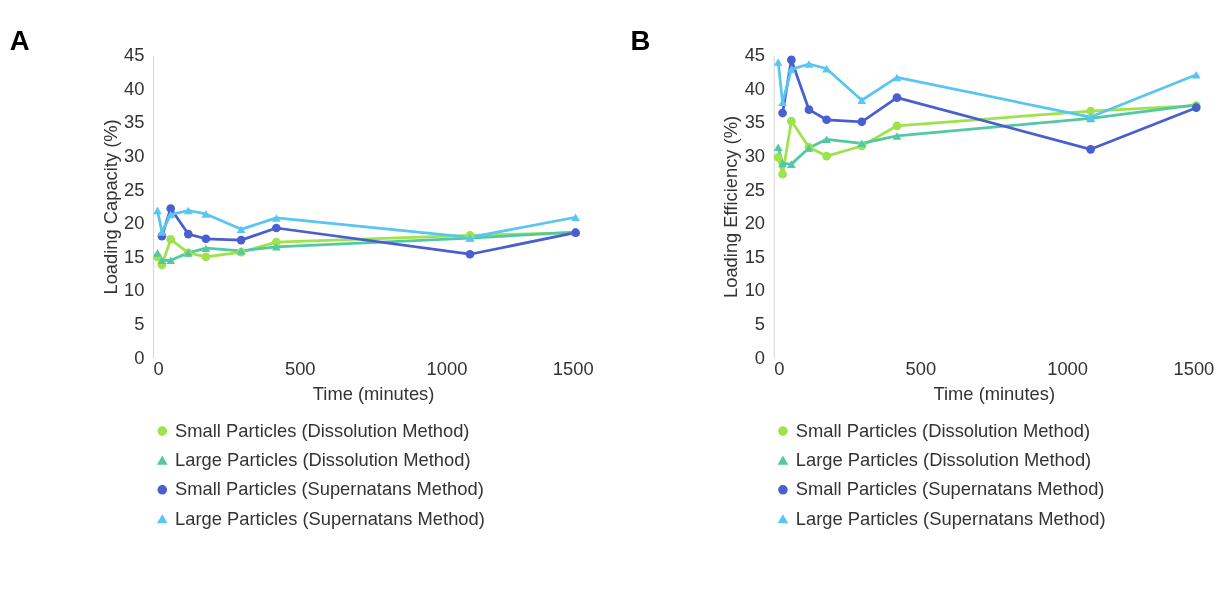 Image resolution: width=1223 pixels, height=604 pixels. I want to click on chart-title: B, so click(640, 40).